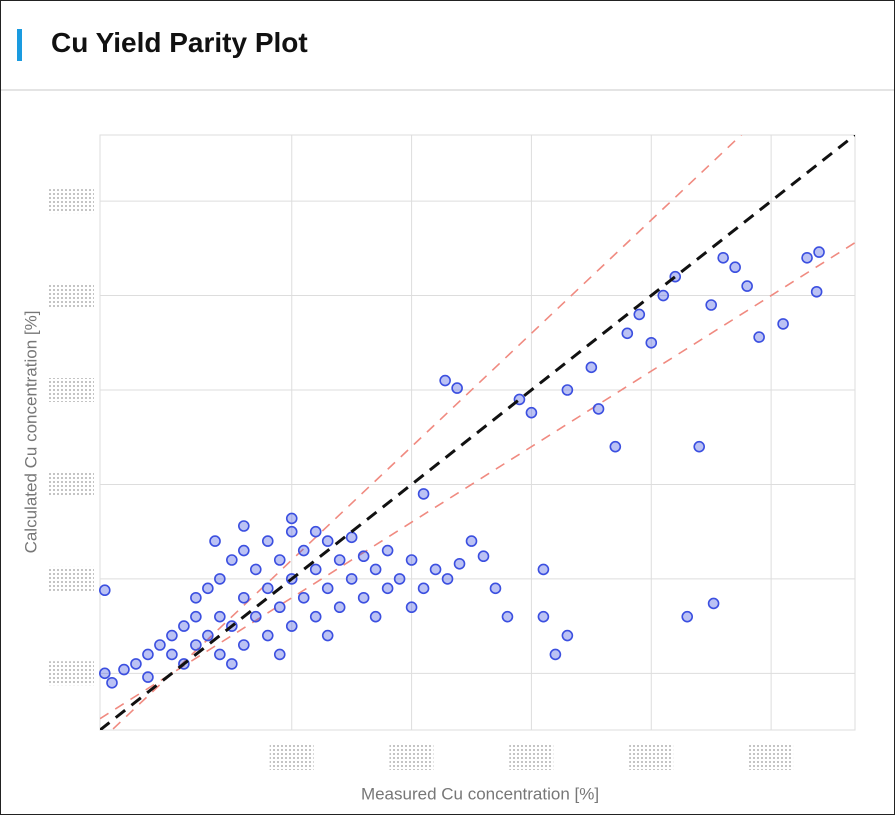 The height and width of the screenshot is (815, 895). What do you see at coordinates (179, 42) in the screenshot?
I see `panel-title: Cu Yield Parity Plot` at bounding box center [179, 42].